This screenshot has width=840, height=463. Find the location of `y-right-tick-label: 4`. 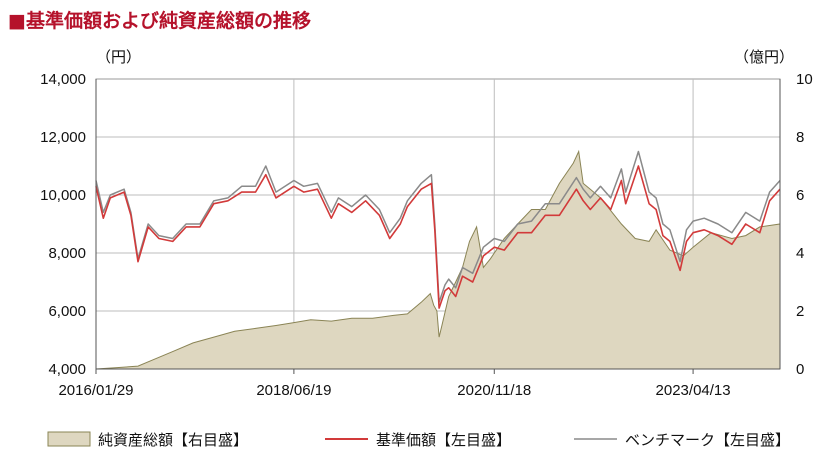

y-right-tick-label: 4 is located at coordinates (800, 253).